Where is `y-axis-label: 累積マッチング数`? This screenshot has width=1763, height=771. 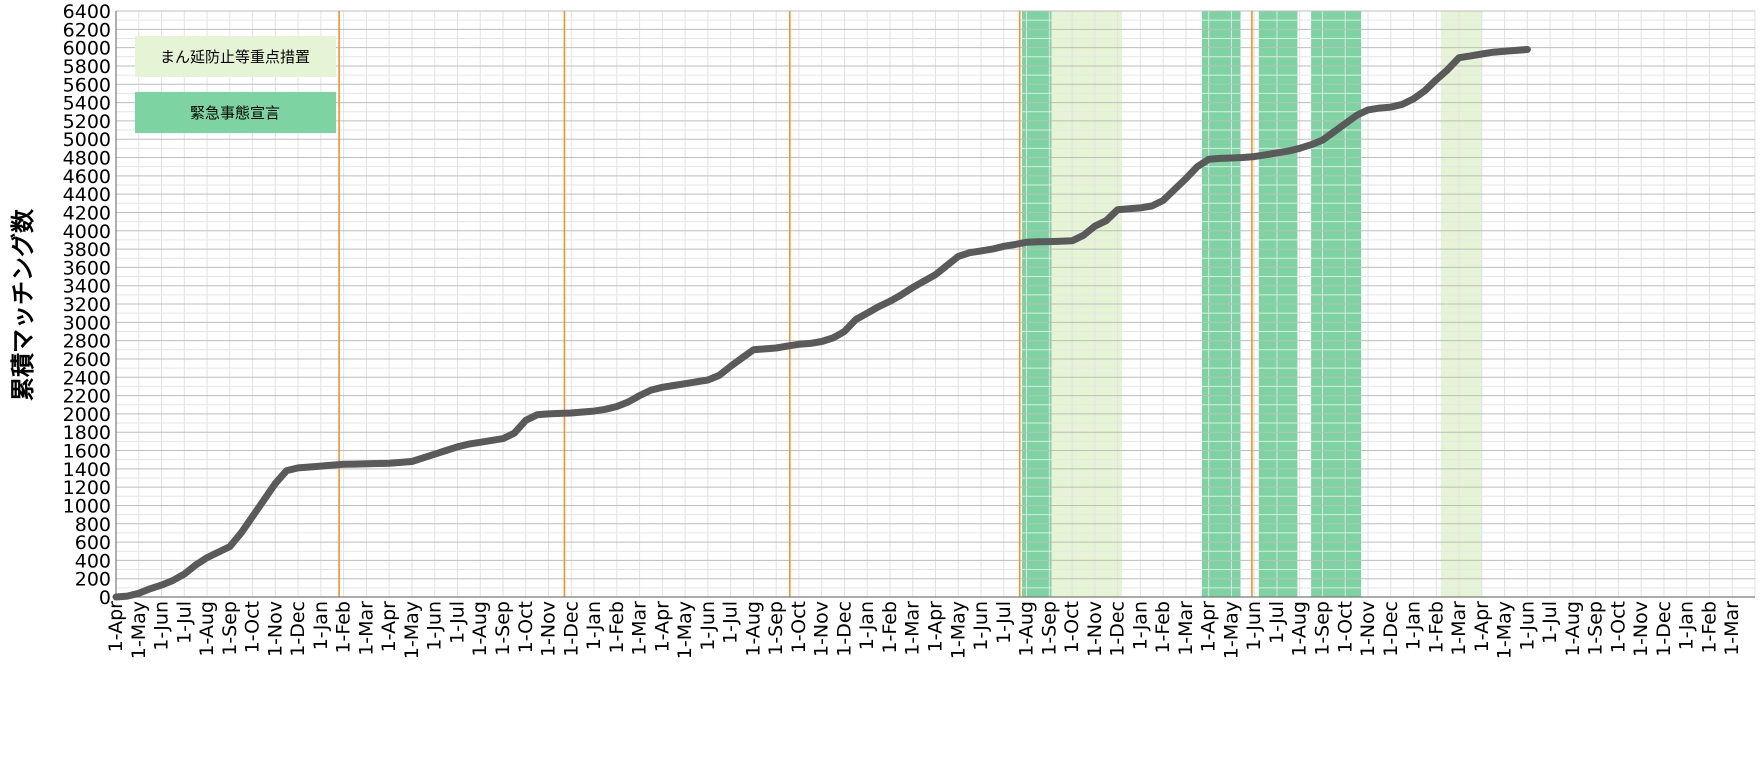
y-axis-label: 累積マッチング数 is located at coordinates (23, 304).